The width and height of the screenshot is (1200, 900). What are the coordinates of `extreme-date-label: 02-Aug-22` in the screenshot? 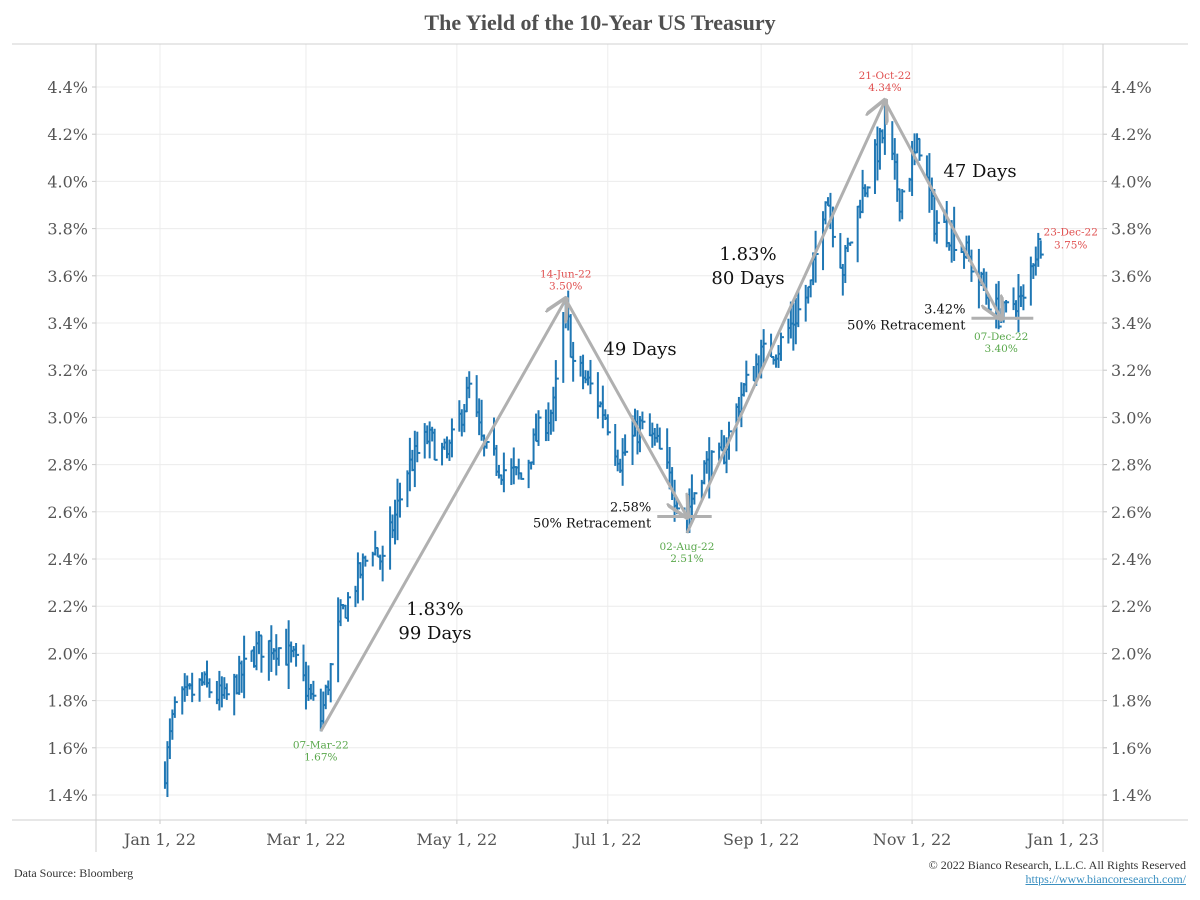 It's located at (687, 547).